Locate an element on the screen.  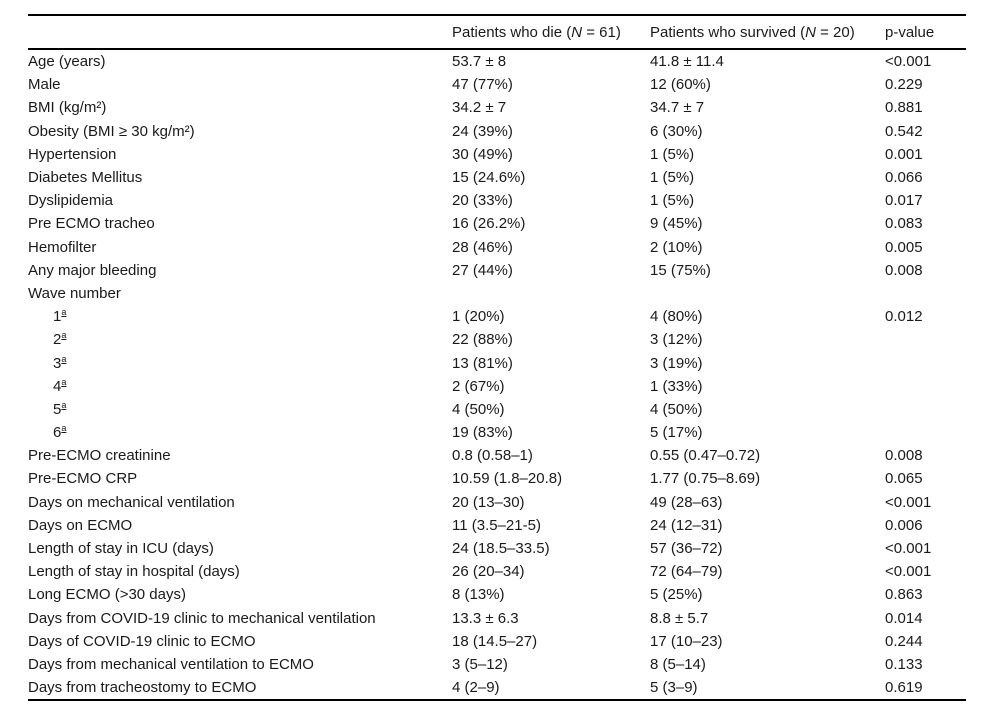
cell-patients-survived: 4 (50%) is located at coordinates (676, 409).